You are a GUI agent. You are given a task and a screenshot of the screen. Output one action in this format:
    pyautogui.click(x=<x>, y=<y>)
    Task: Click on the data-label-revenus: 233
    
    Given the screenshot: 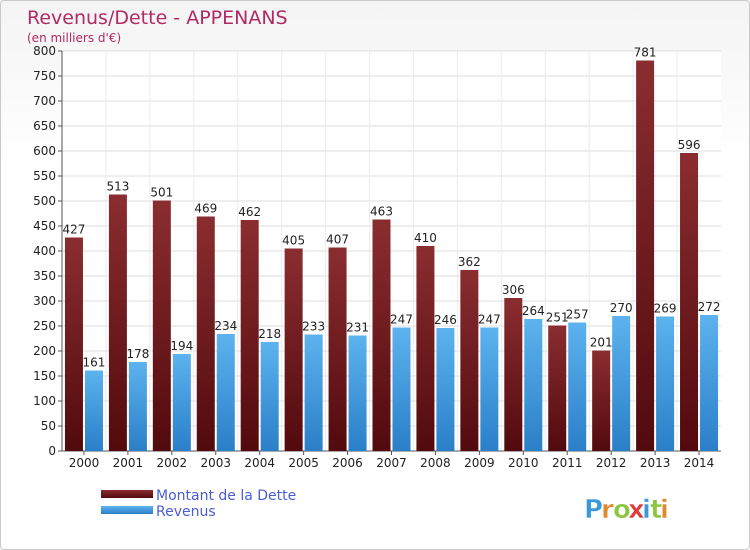 What is the action you would take?
    pyautogui.click(x=313, y=327)
    